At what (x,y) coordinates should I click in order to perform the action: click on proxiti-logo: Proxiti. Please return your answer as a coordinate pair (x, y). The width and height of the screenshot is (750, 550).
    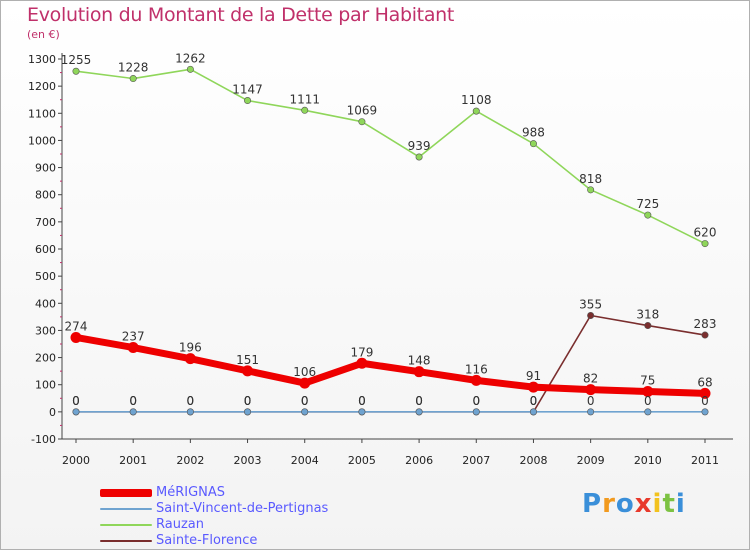
    Looking at the image, I should click on (634, 504).